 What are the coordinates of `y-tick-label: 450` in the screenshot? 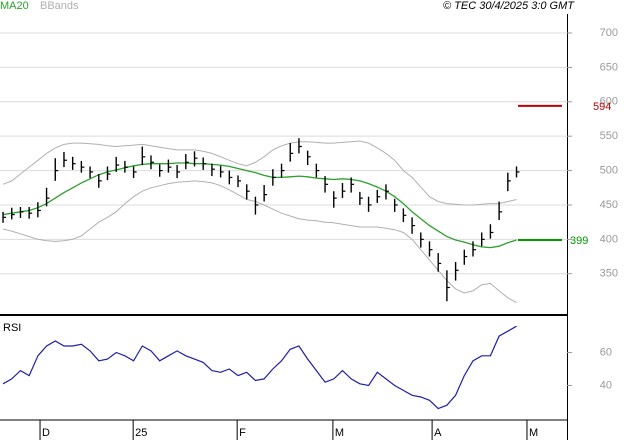 It's located at (609, 205).